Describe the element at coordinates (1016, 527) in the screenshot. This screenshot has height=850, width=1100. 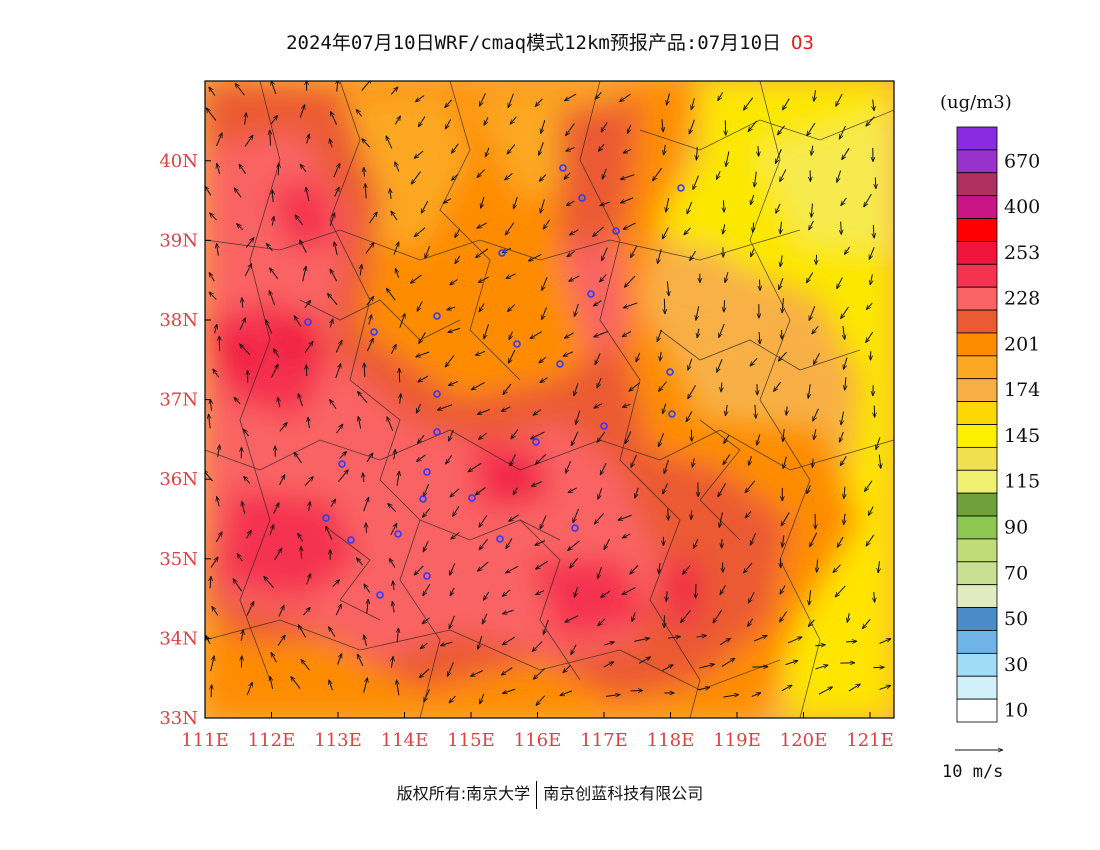
I see `colorbar-label: 90` at that location.